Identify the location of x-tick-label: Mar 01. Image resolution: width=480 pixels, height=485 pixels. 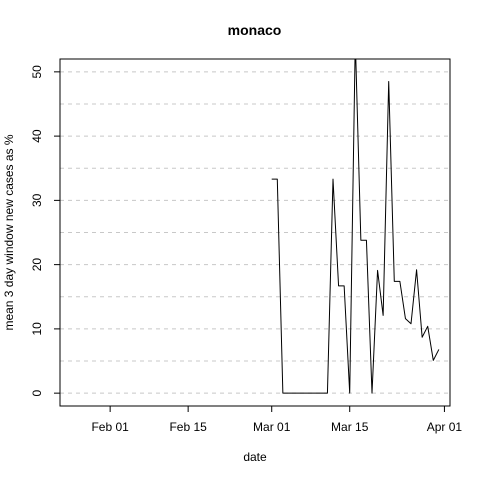
(272, 427).